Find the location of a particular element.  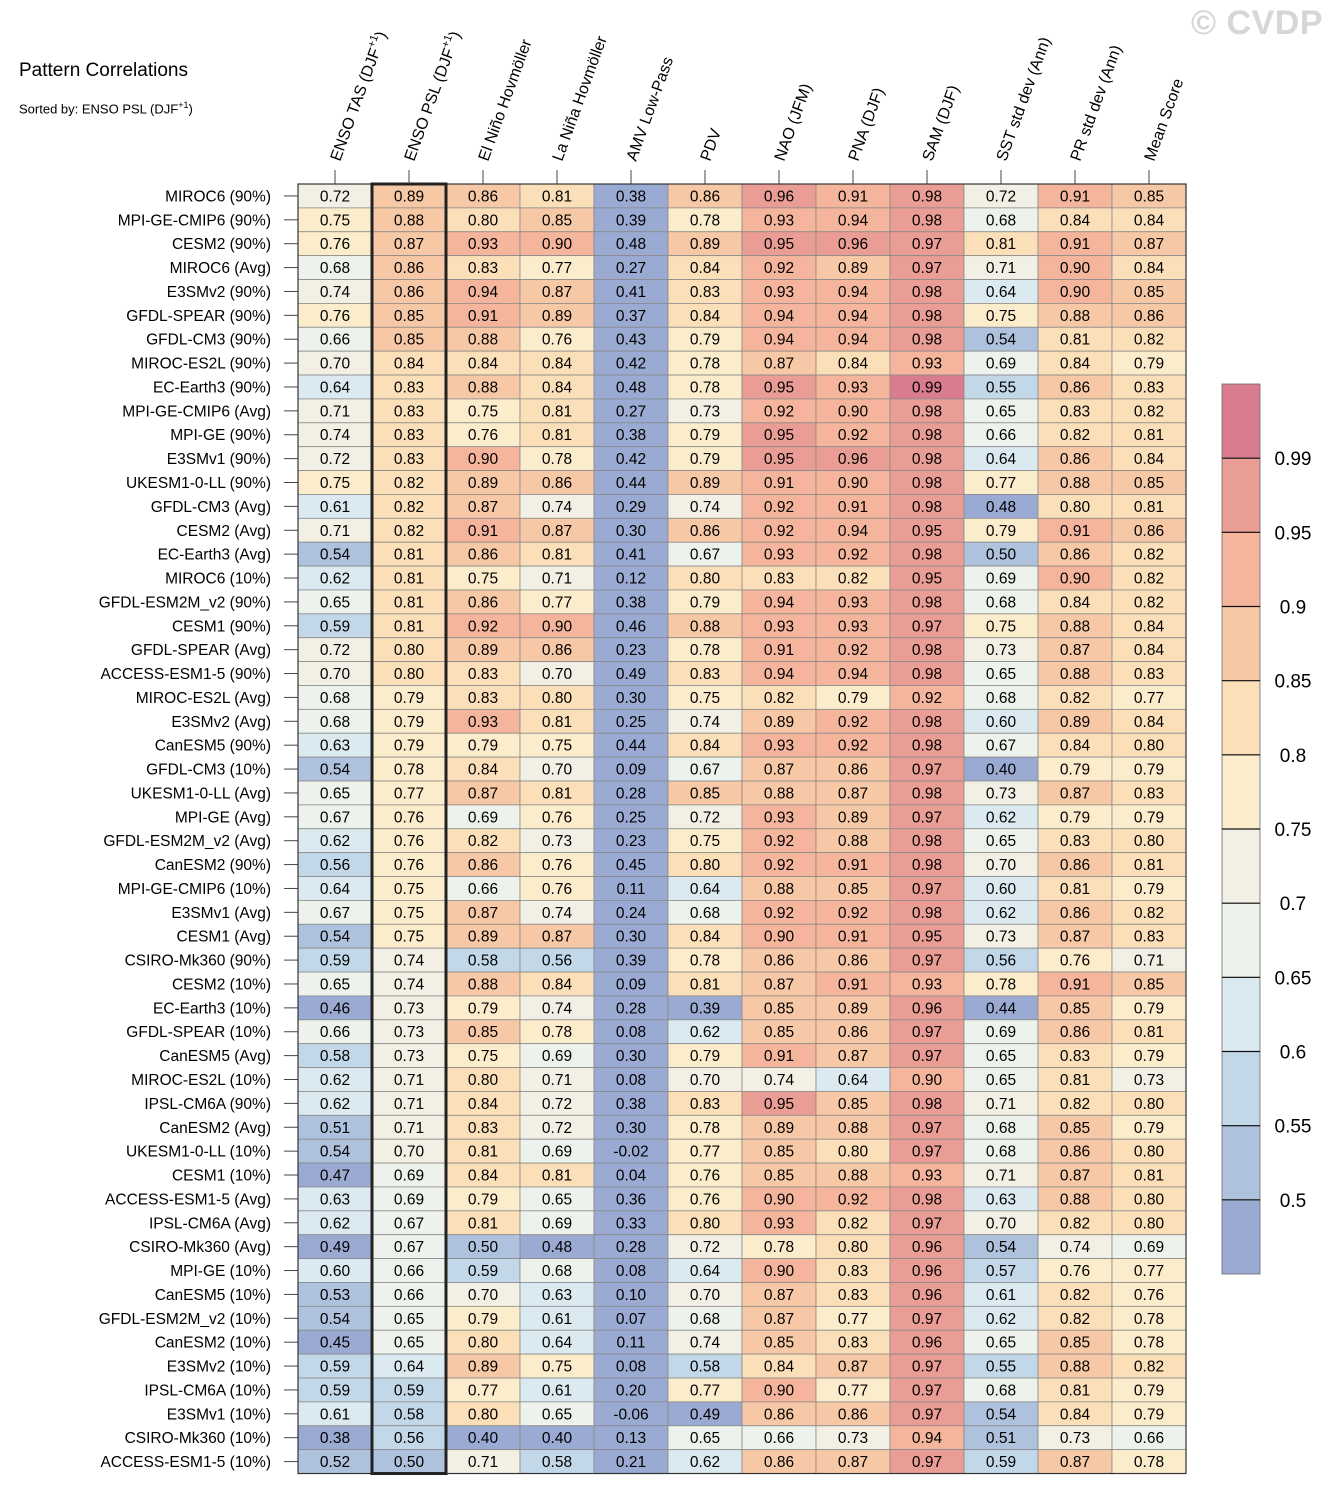

cell-value: 0.89 is located at coordinates (483, 483).